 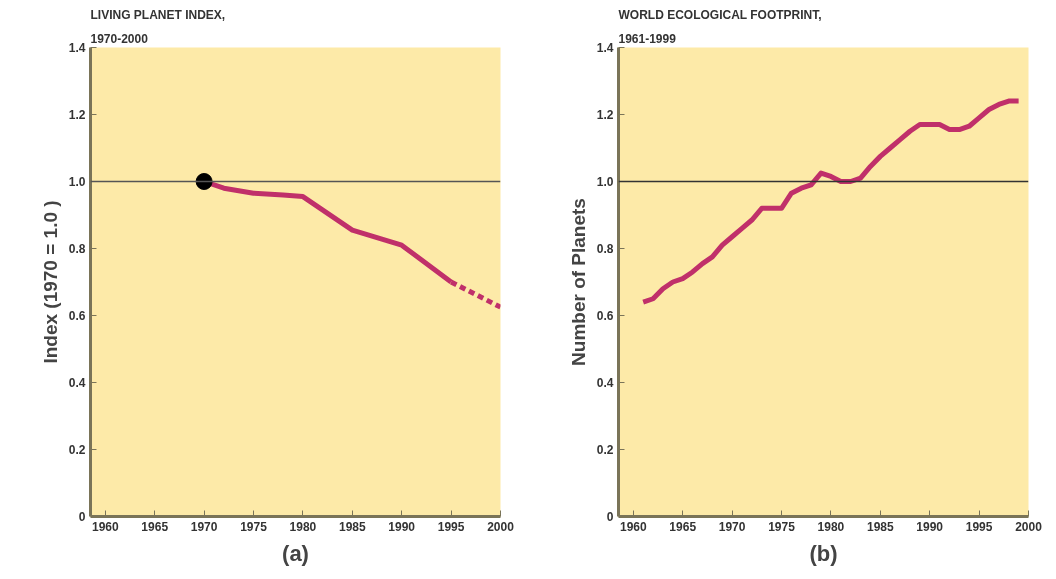 I want to click on text: (a), so click(x=295, y=553).